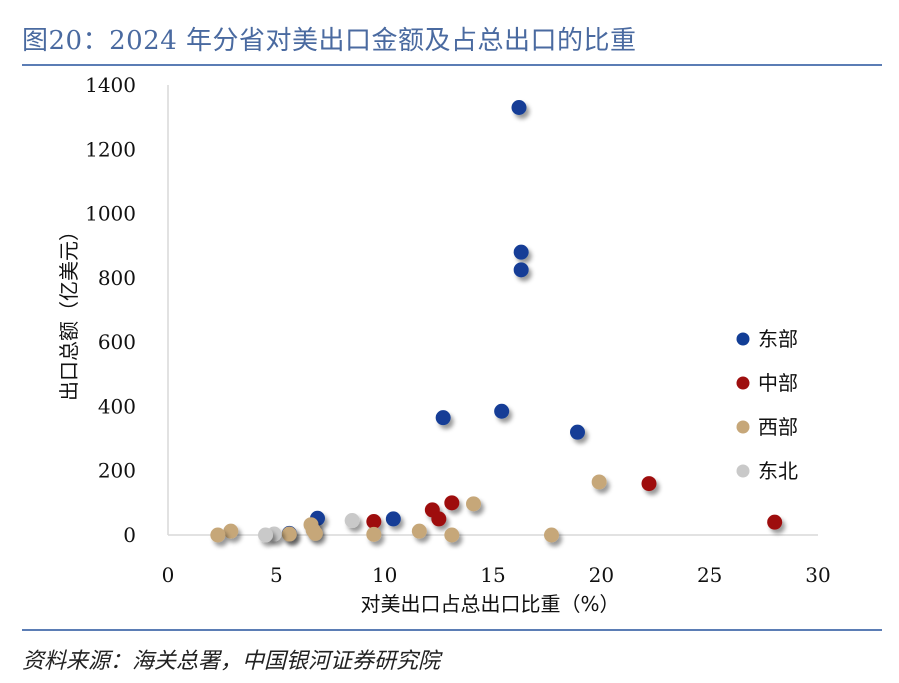 The height and width of the screenshot is (683, 899). I want to click on x-tick-labels: 0 5 10 15 20 25 30, so click(496, 575).